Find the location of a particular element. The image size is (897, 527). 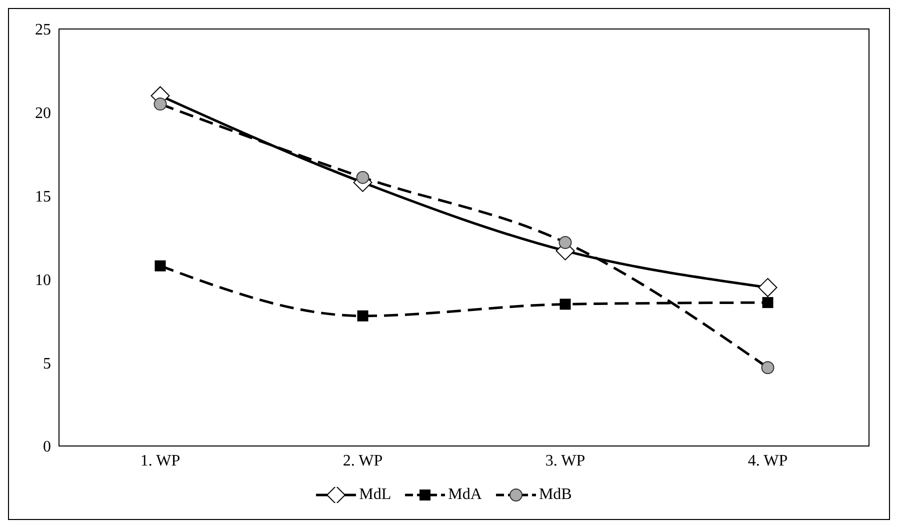

legend-label: MdA is located at coordinates (465, 495).